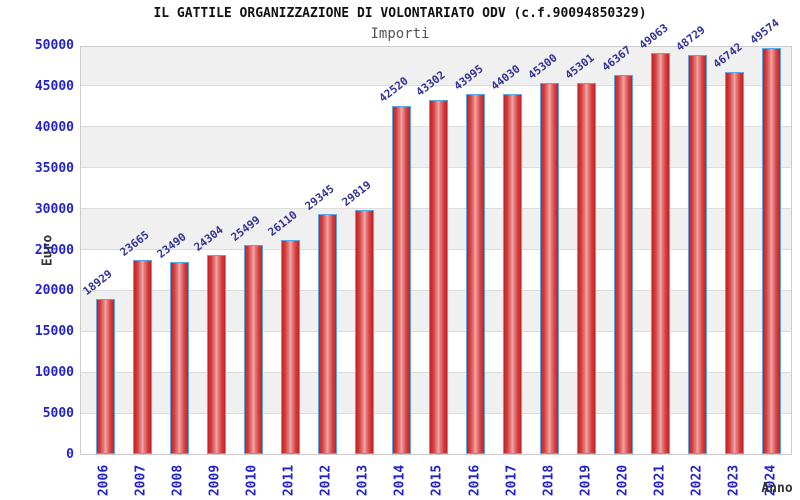  I want to click on x-tick-label-2022: 2022, so click(697, 480).